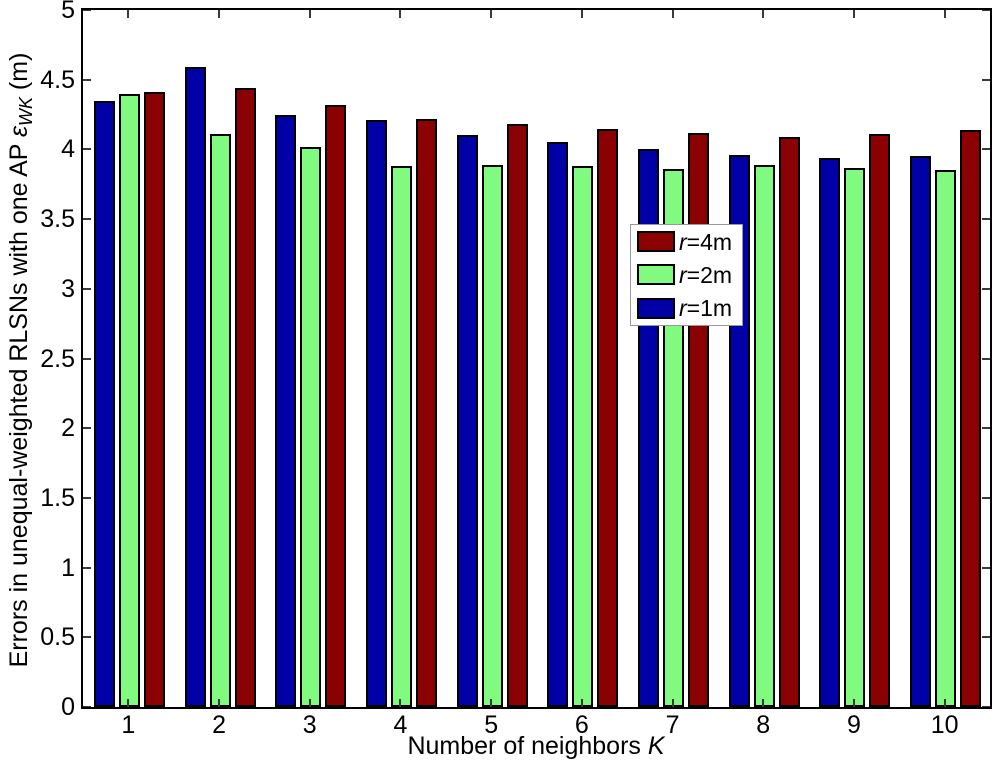 The width and height of the screenshot is (1000, 764). What do you see at coordinates (68, 707) in the screenshot?
I see `y-tick-label: 0` at bounding box center [68, 707].